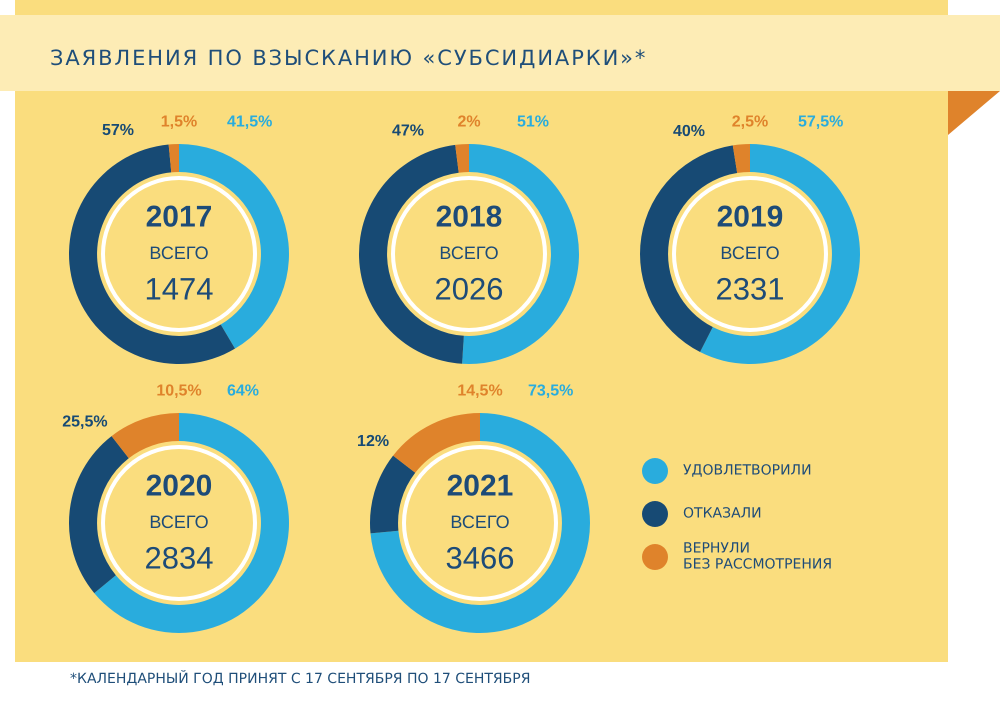 This screenshot has height=719, width=1000. Describe the element at coordinates (757, 556) in the screenshot. I see `legend-label: ВЕРНУЛИ БЕЗ РАССМОТРЕНИЯ` at that location.